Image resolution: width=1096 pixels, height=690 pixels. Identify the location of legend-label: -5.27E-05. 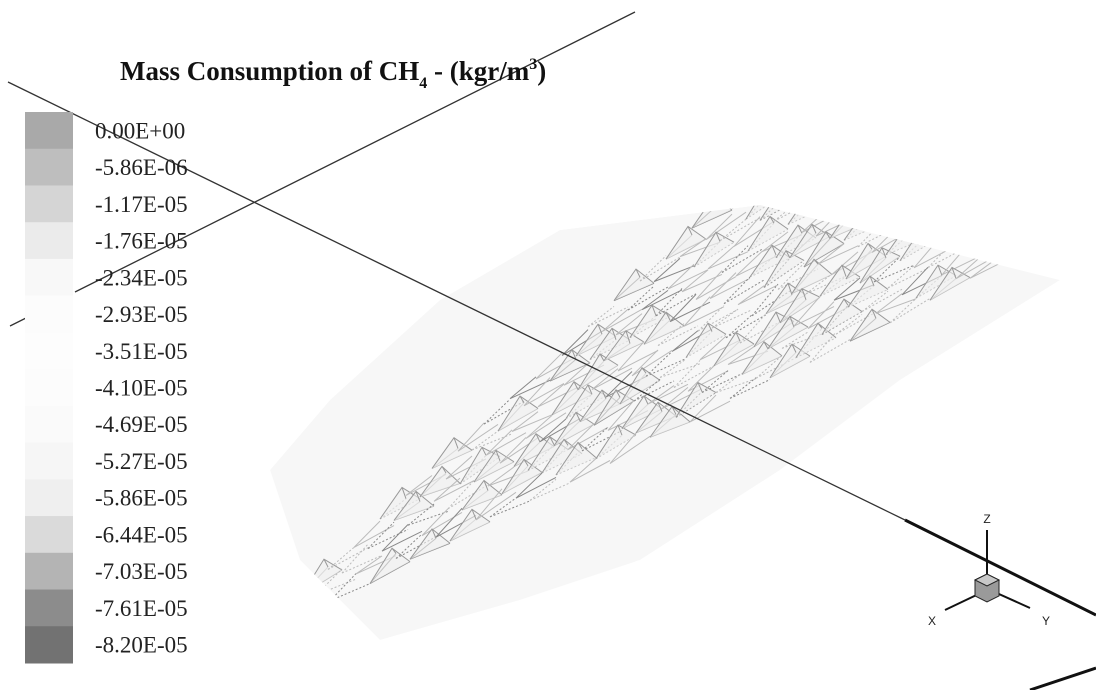
(141, 461).